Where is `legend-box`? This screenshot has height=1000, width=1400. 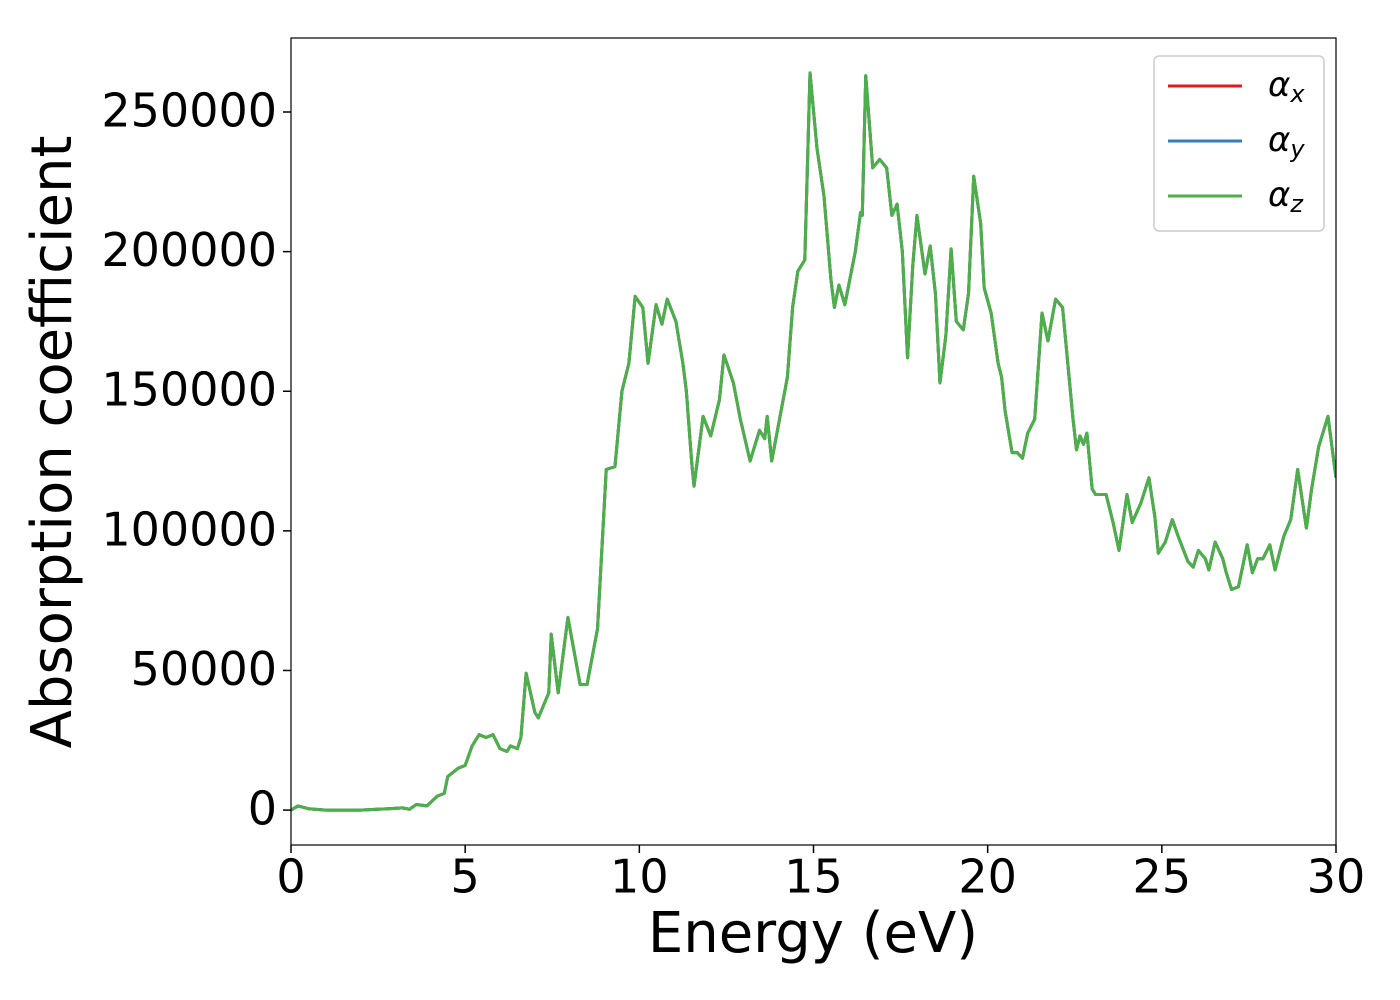
legend-box is located at coordinates (1239, 143).